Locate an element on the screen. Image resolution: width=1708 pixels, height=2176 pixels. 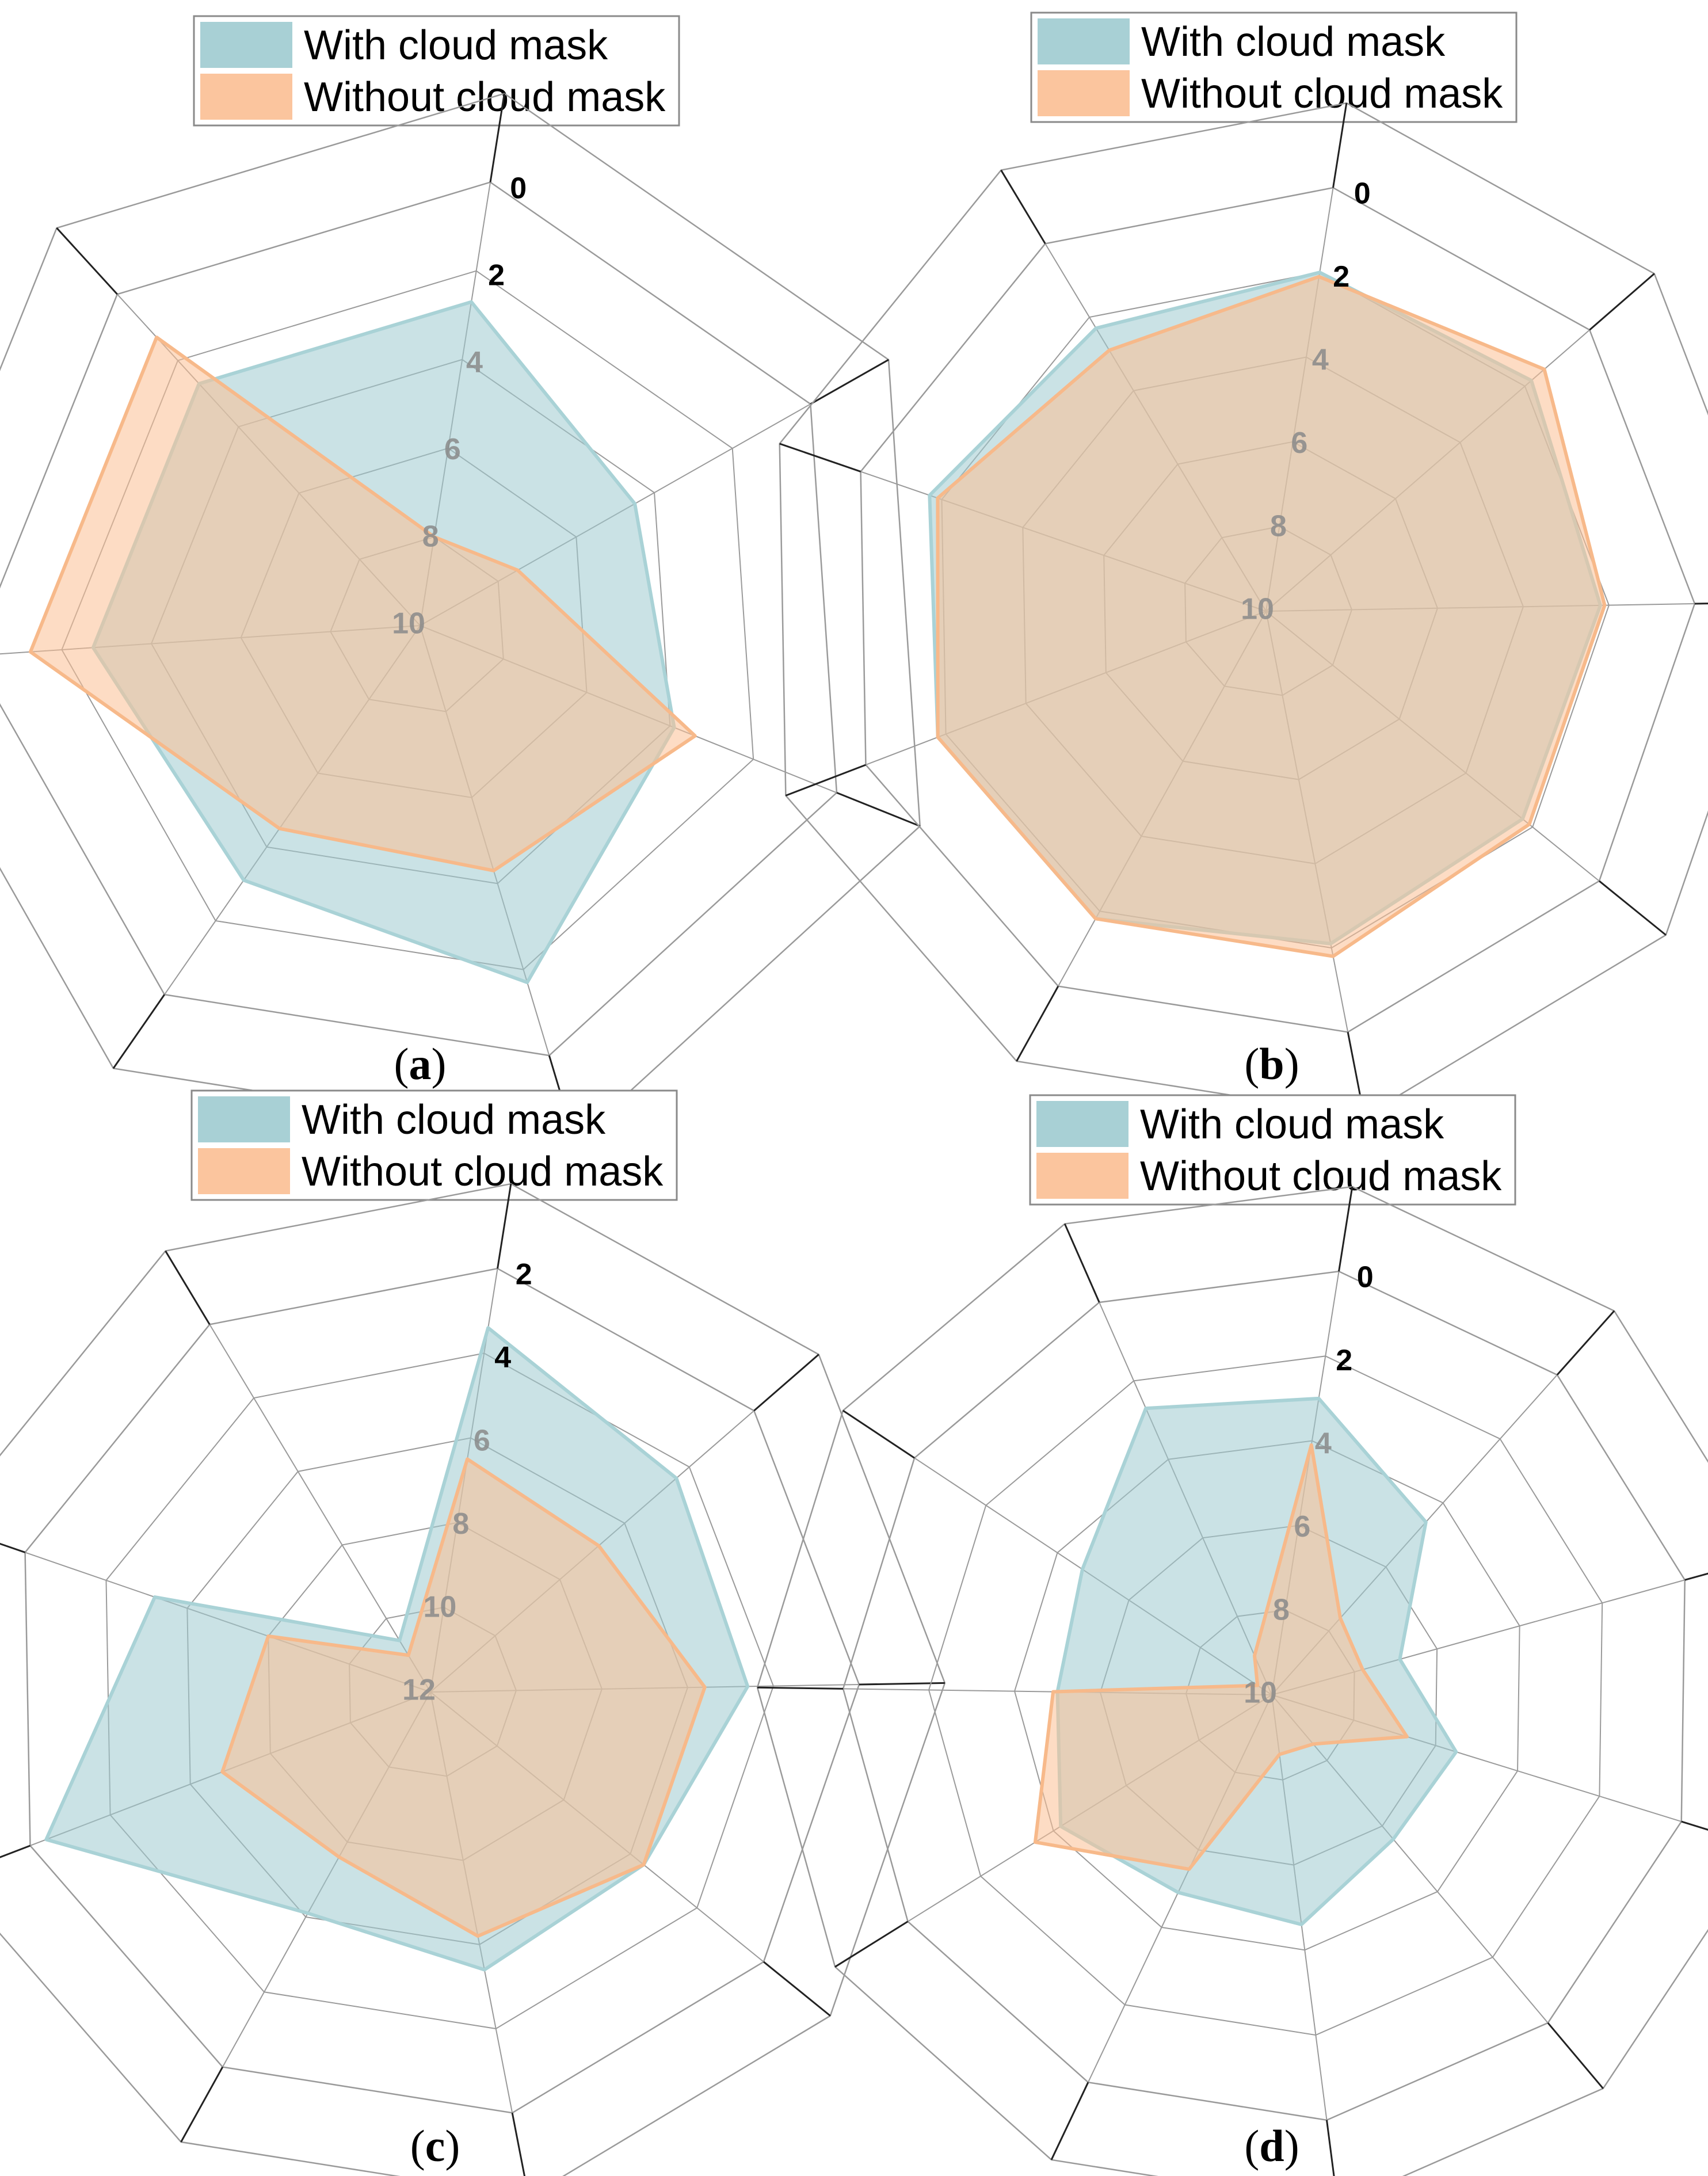
caption-letter-d: d is located at coordinates (1271, 2146).